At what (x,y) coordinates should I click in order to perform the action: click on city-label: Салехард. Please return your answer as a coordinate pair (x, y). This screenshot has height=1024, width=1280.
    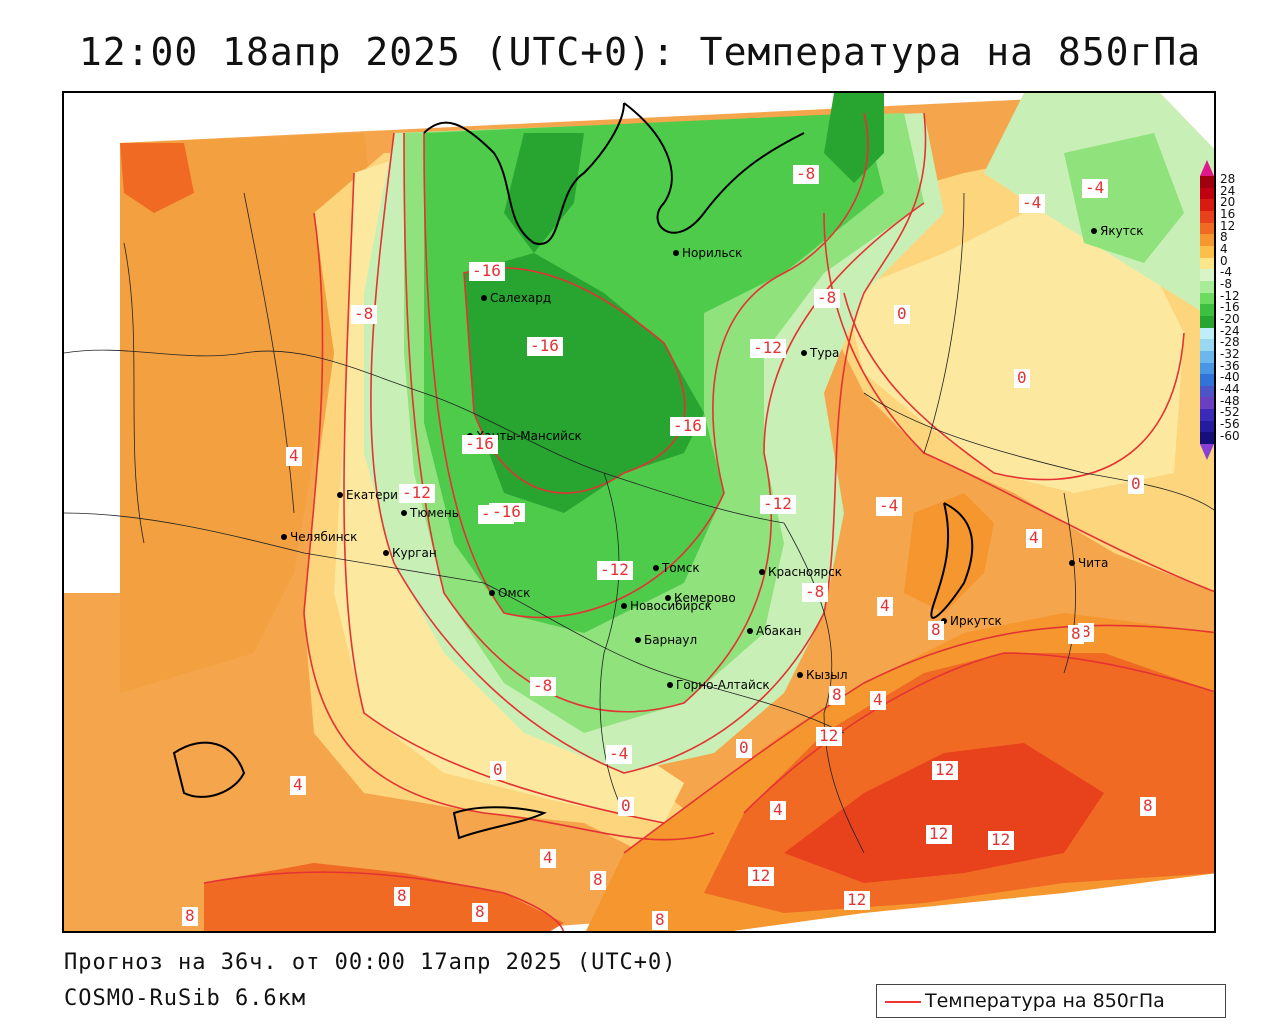
    Looking at the image, I should click on (520, 298).